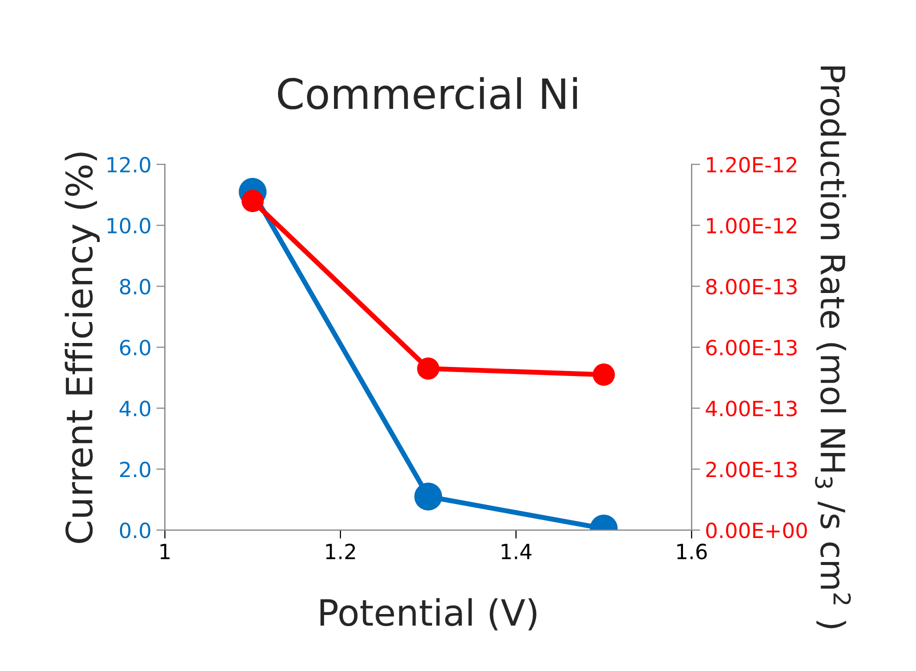 The image size is (916, 671). I want to click on x-tick-label: 1.6, so click(692, 552).